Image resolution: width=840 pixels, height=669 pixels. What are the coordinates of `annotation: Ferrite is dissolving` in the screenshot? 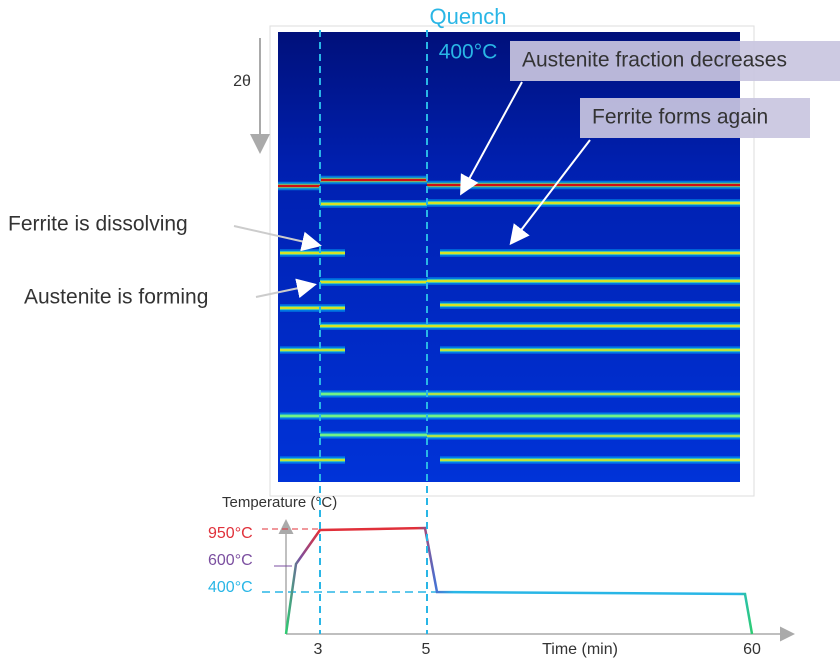 It's located at (98, 224).